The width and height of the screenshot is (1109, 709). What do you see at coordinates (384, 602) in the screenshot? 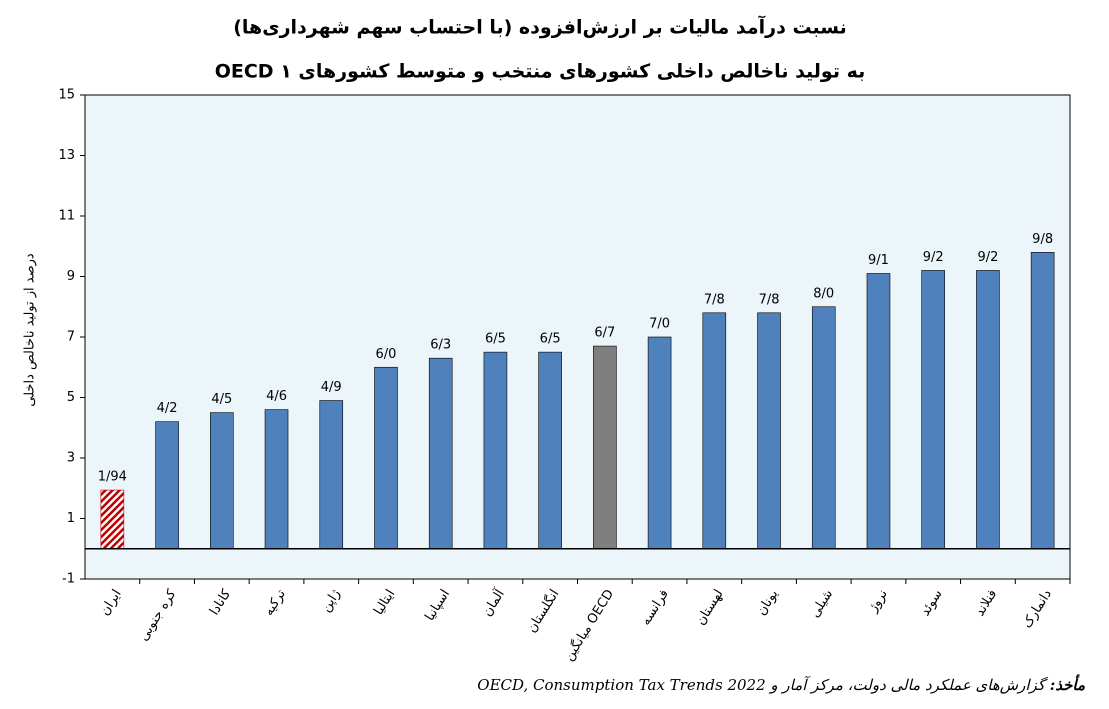
I see `x-tick-label: ایتالیا` at bounding box center [384, 602].